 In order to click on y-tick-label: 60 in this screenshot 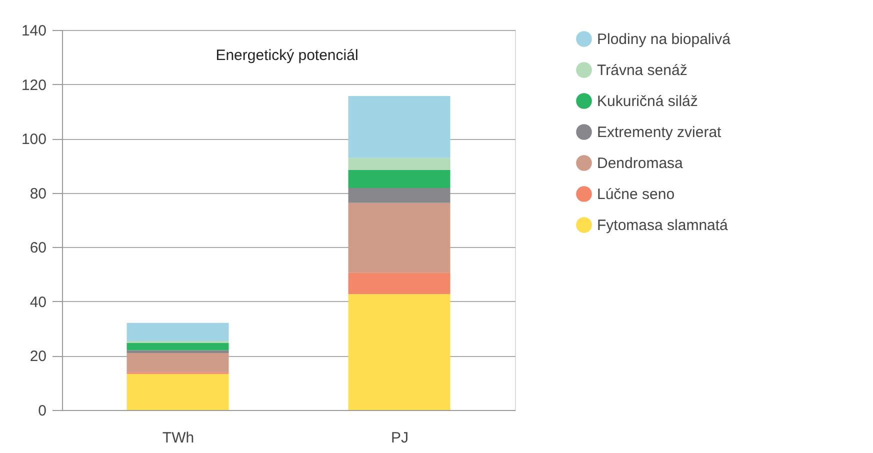, I will do `click(38, 248)`.